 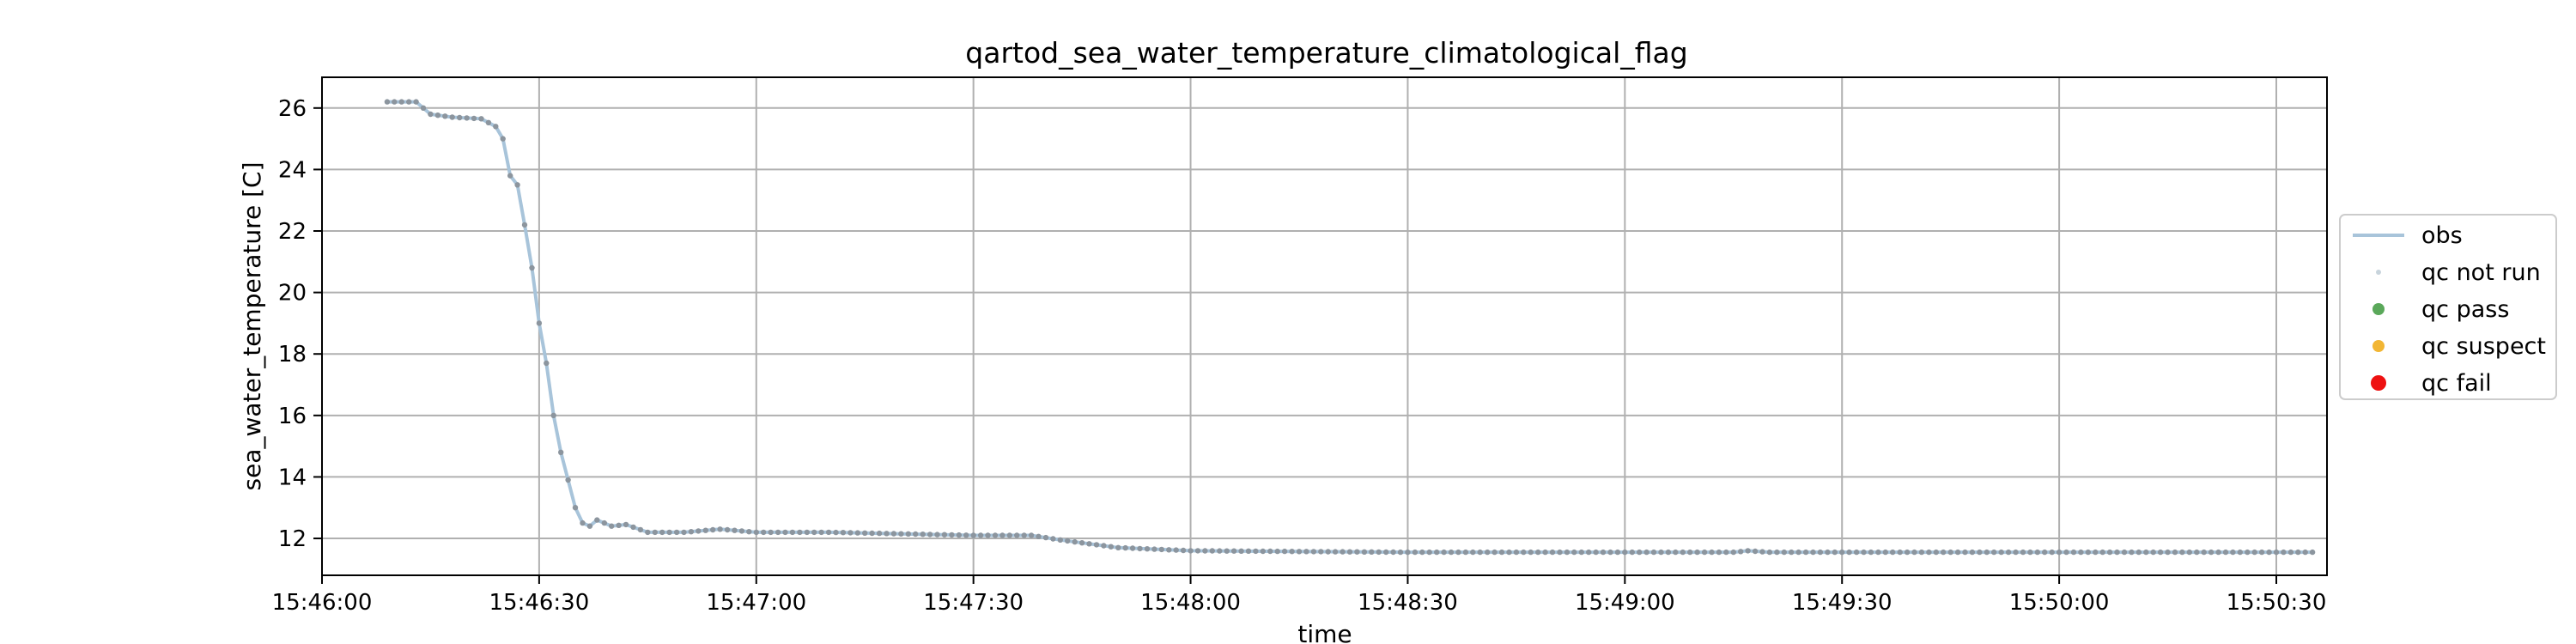 I want to click on y-tick-label: 14, so click(x=292, y=477).